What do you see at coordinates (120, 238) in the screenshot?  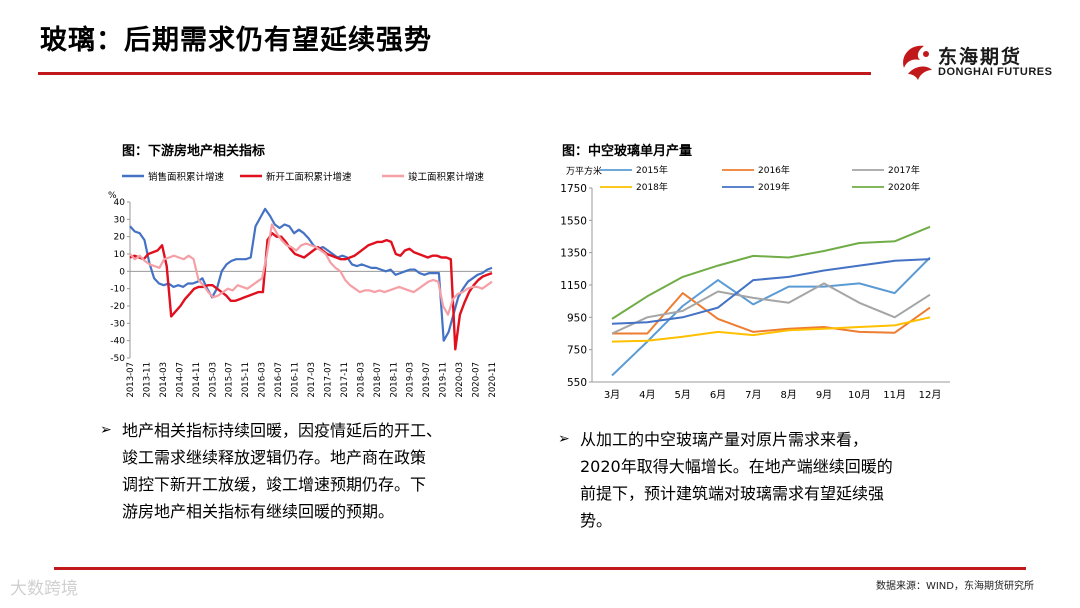 I see `y-tick-label: 20` at bounding box center [120, 238].